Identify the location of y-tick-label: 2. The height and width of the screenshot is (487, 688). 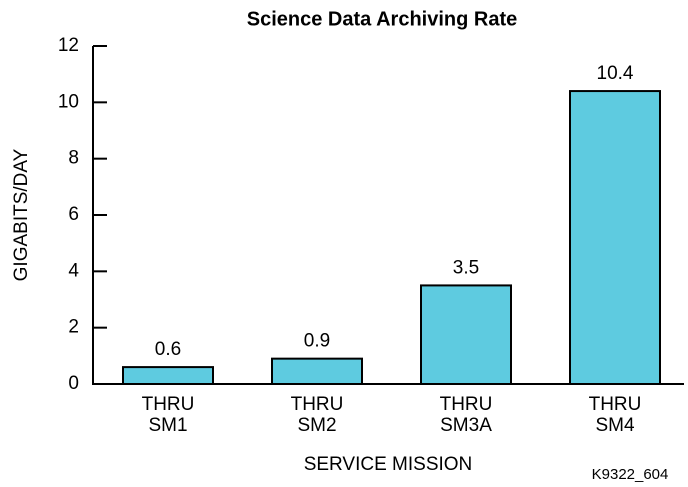
(73, 327).